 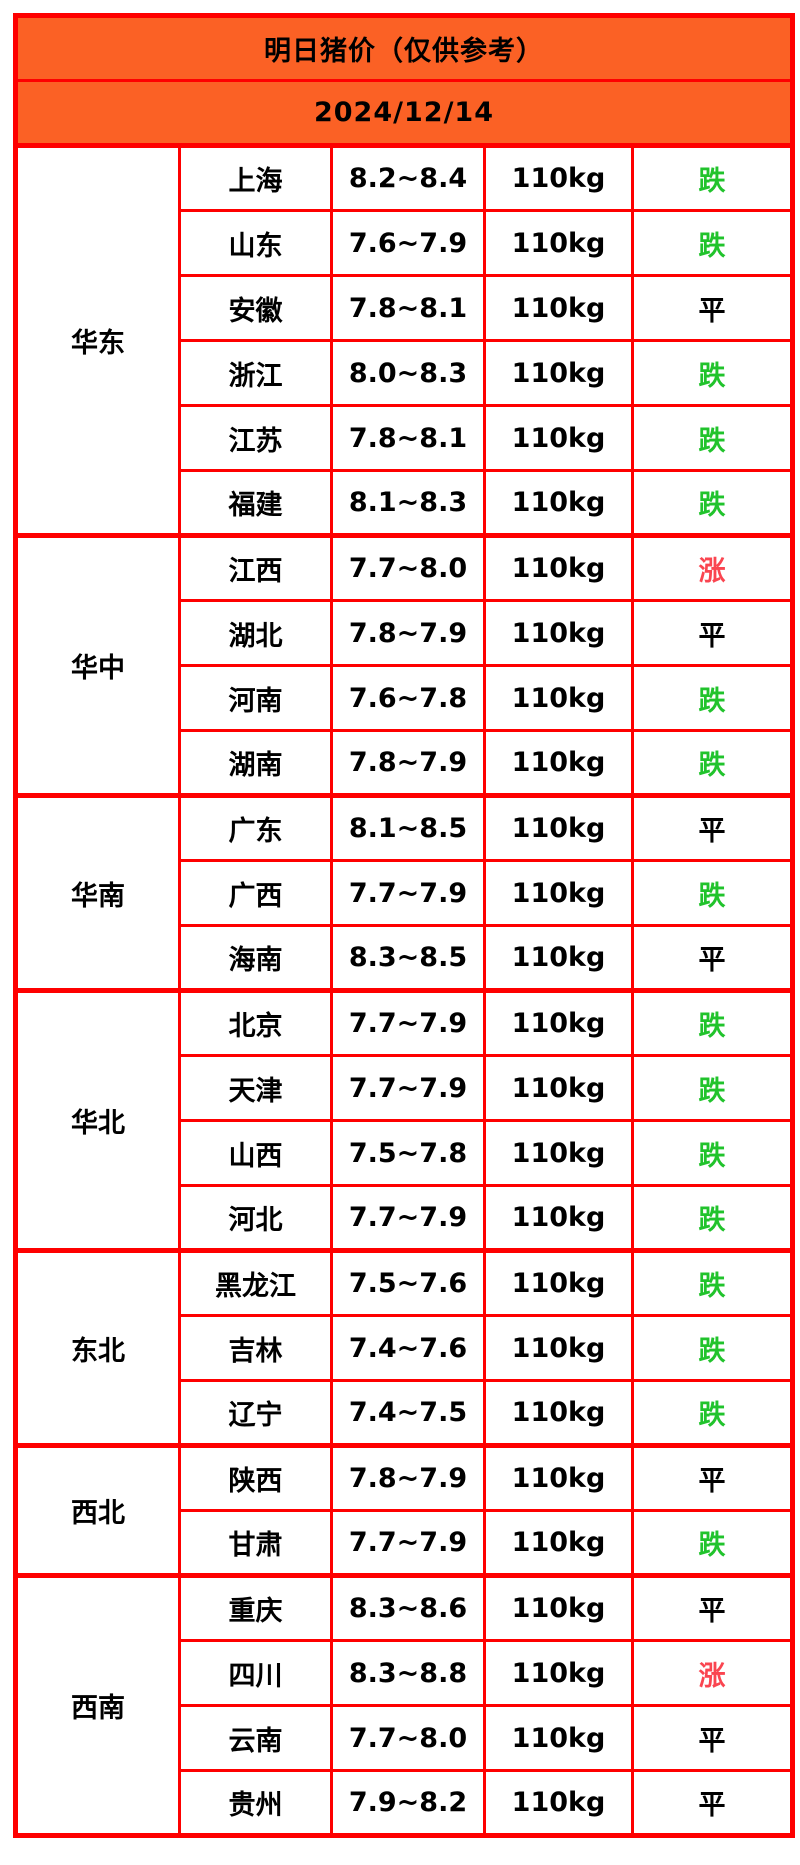 I want to click on province-cell: 河南, so click(x=255, y=698).